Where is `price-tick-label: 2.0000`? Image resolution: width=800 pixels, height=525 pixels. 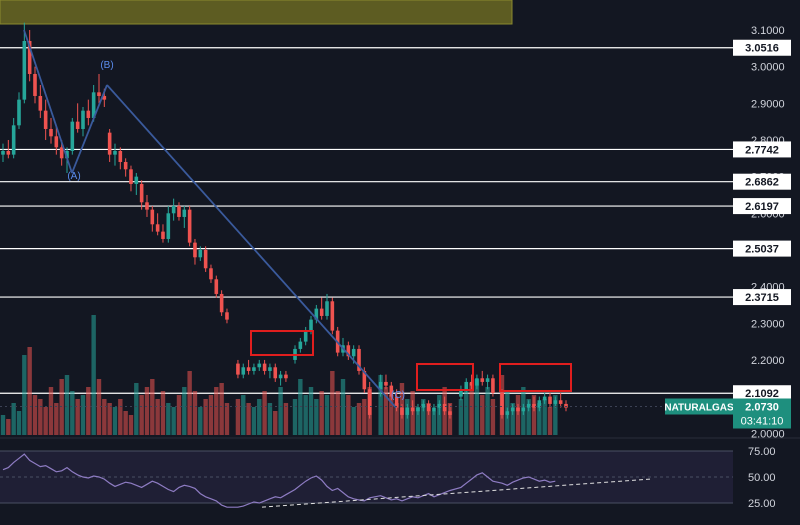 price-tick-label: 2.0000 is located at coordinates (768, 434).